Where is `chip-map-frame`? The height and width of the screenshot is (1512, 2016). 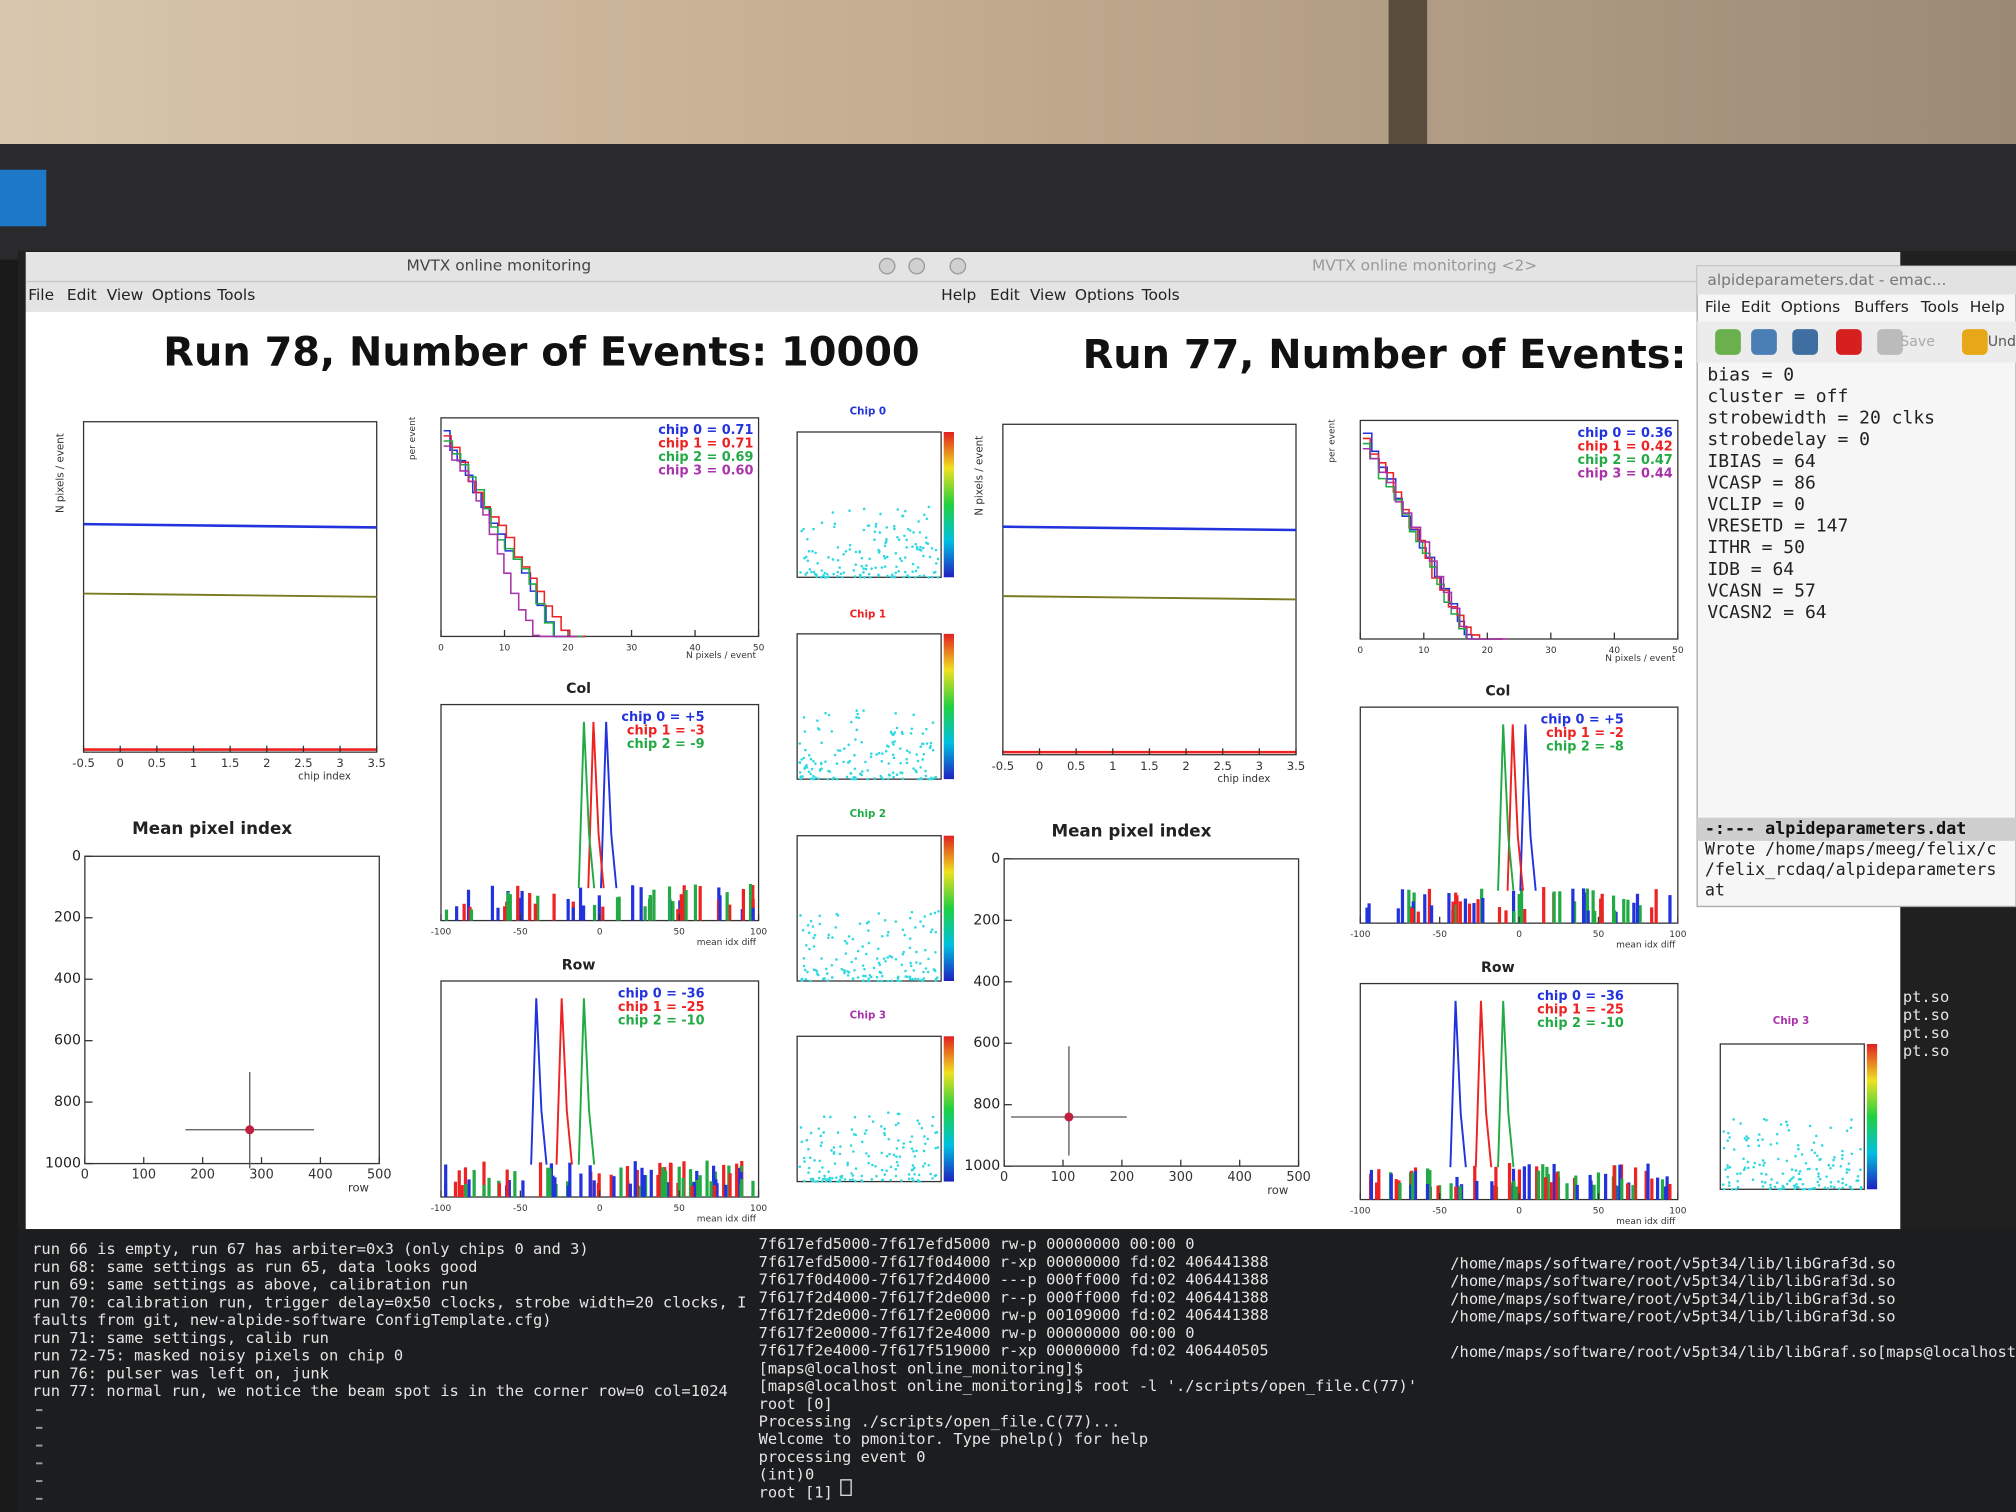 chip-map-frame is located at coordinates (869, 1109).